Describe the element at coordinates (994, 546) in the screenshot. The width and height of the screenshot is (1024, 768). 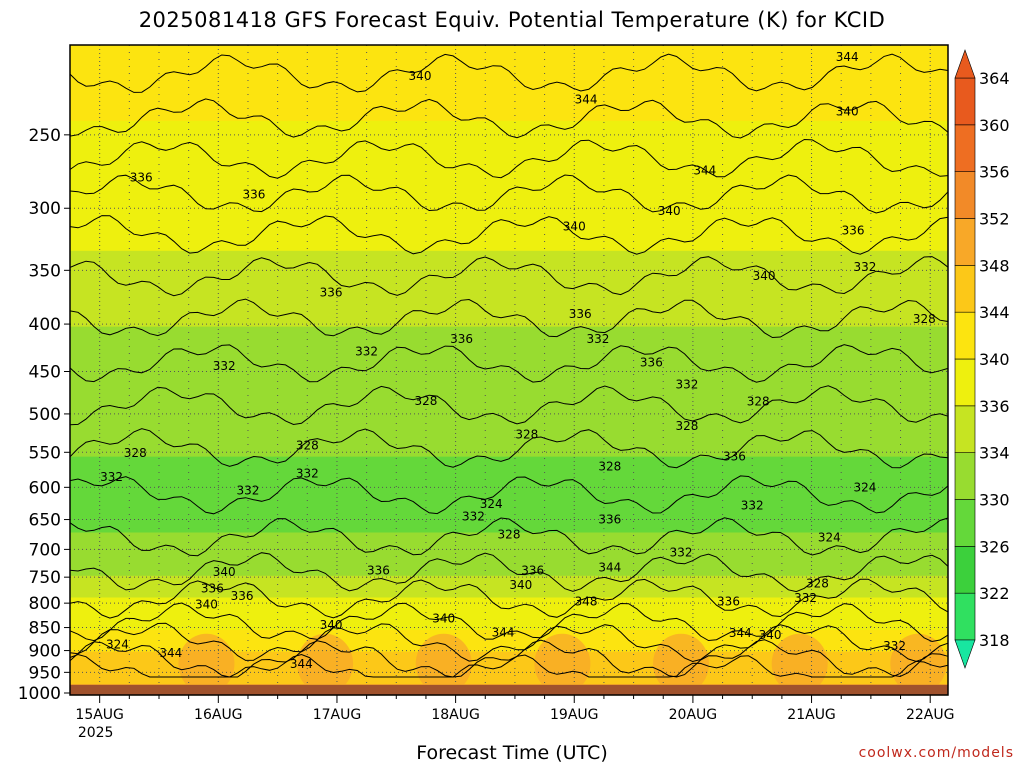
I see `colorbar-label: 326` at that location.